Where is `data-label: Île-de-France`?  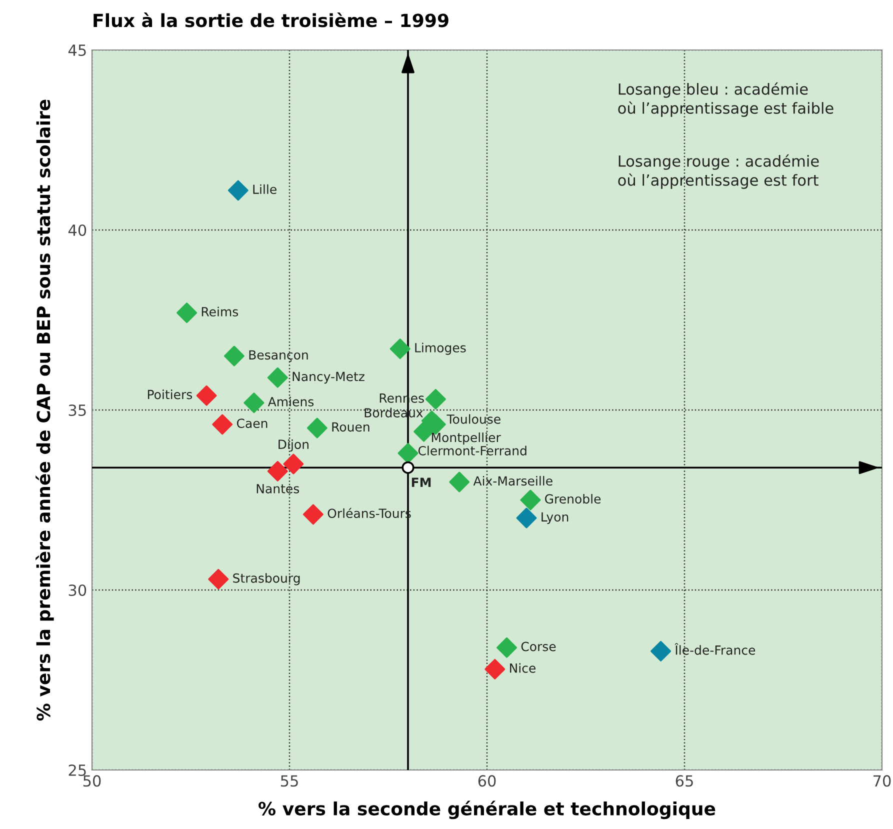
data-label: Île-de-France is located at coordinates (715, 649).